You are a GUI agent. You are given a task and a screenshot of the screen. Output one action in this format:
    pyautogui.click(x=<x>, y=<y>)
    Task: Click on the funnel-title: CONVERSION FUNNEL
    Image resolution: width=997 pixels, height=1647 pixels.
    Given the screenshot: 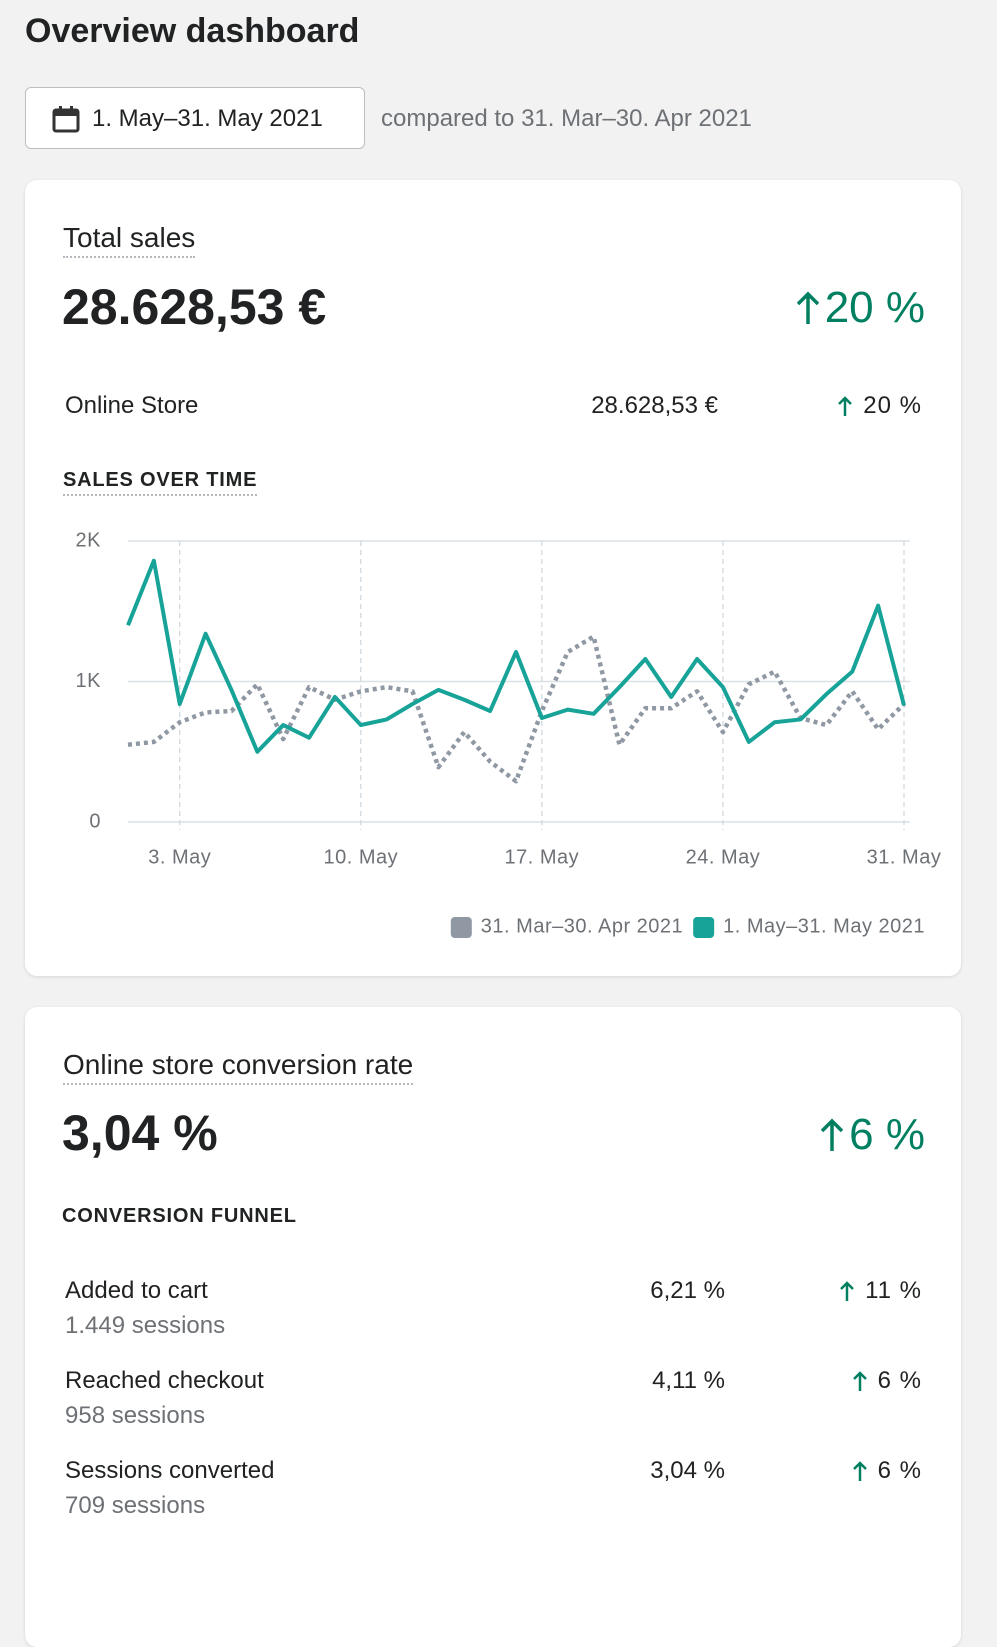 What is the action you would take?
    pyautogui.click(x=179, y=1216)
    